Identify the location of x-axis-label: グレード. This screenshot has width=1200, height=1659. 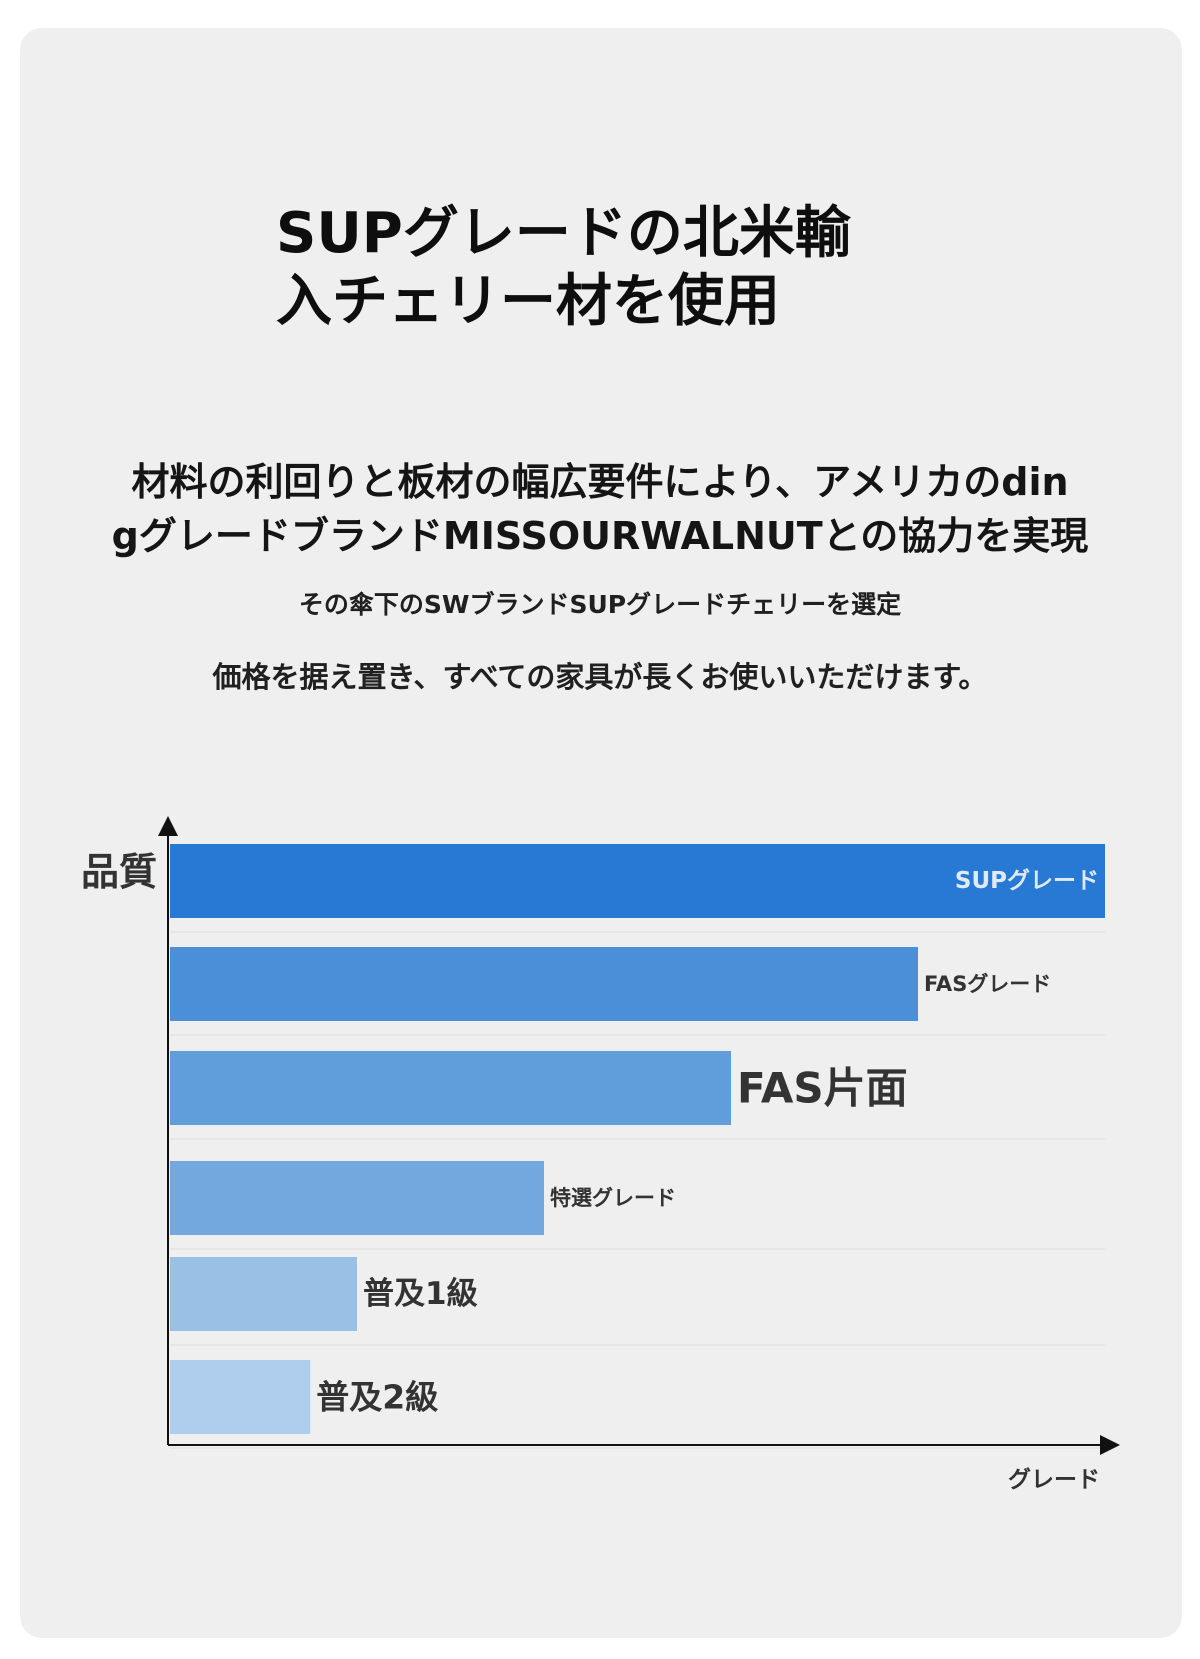
(1054, 1479).